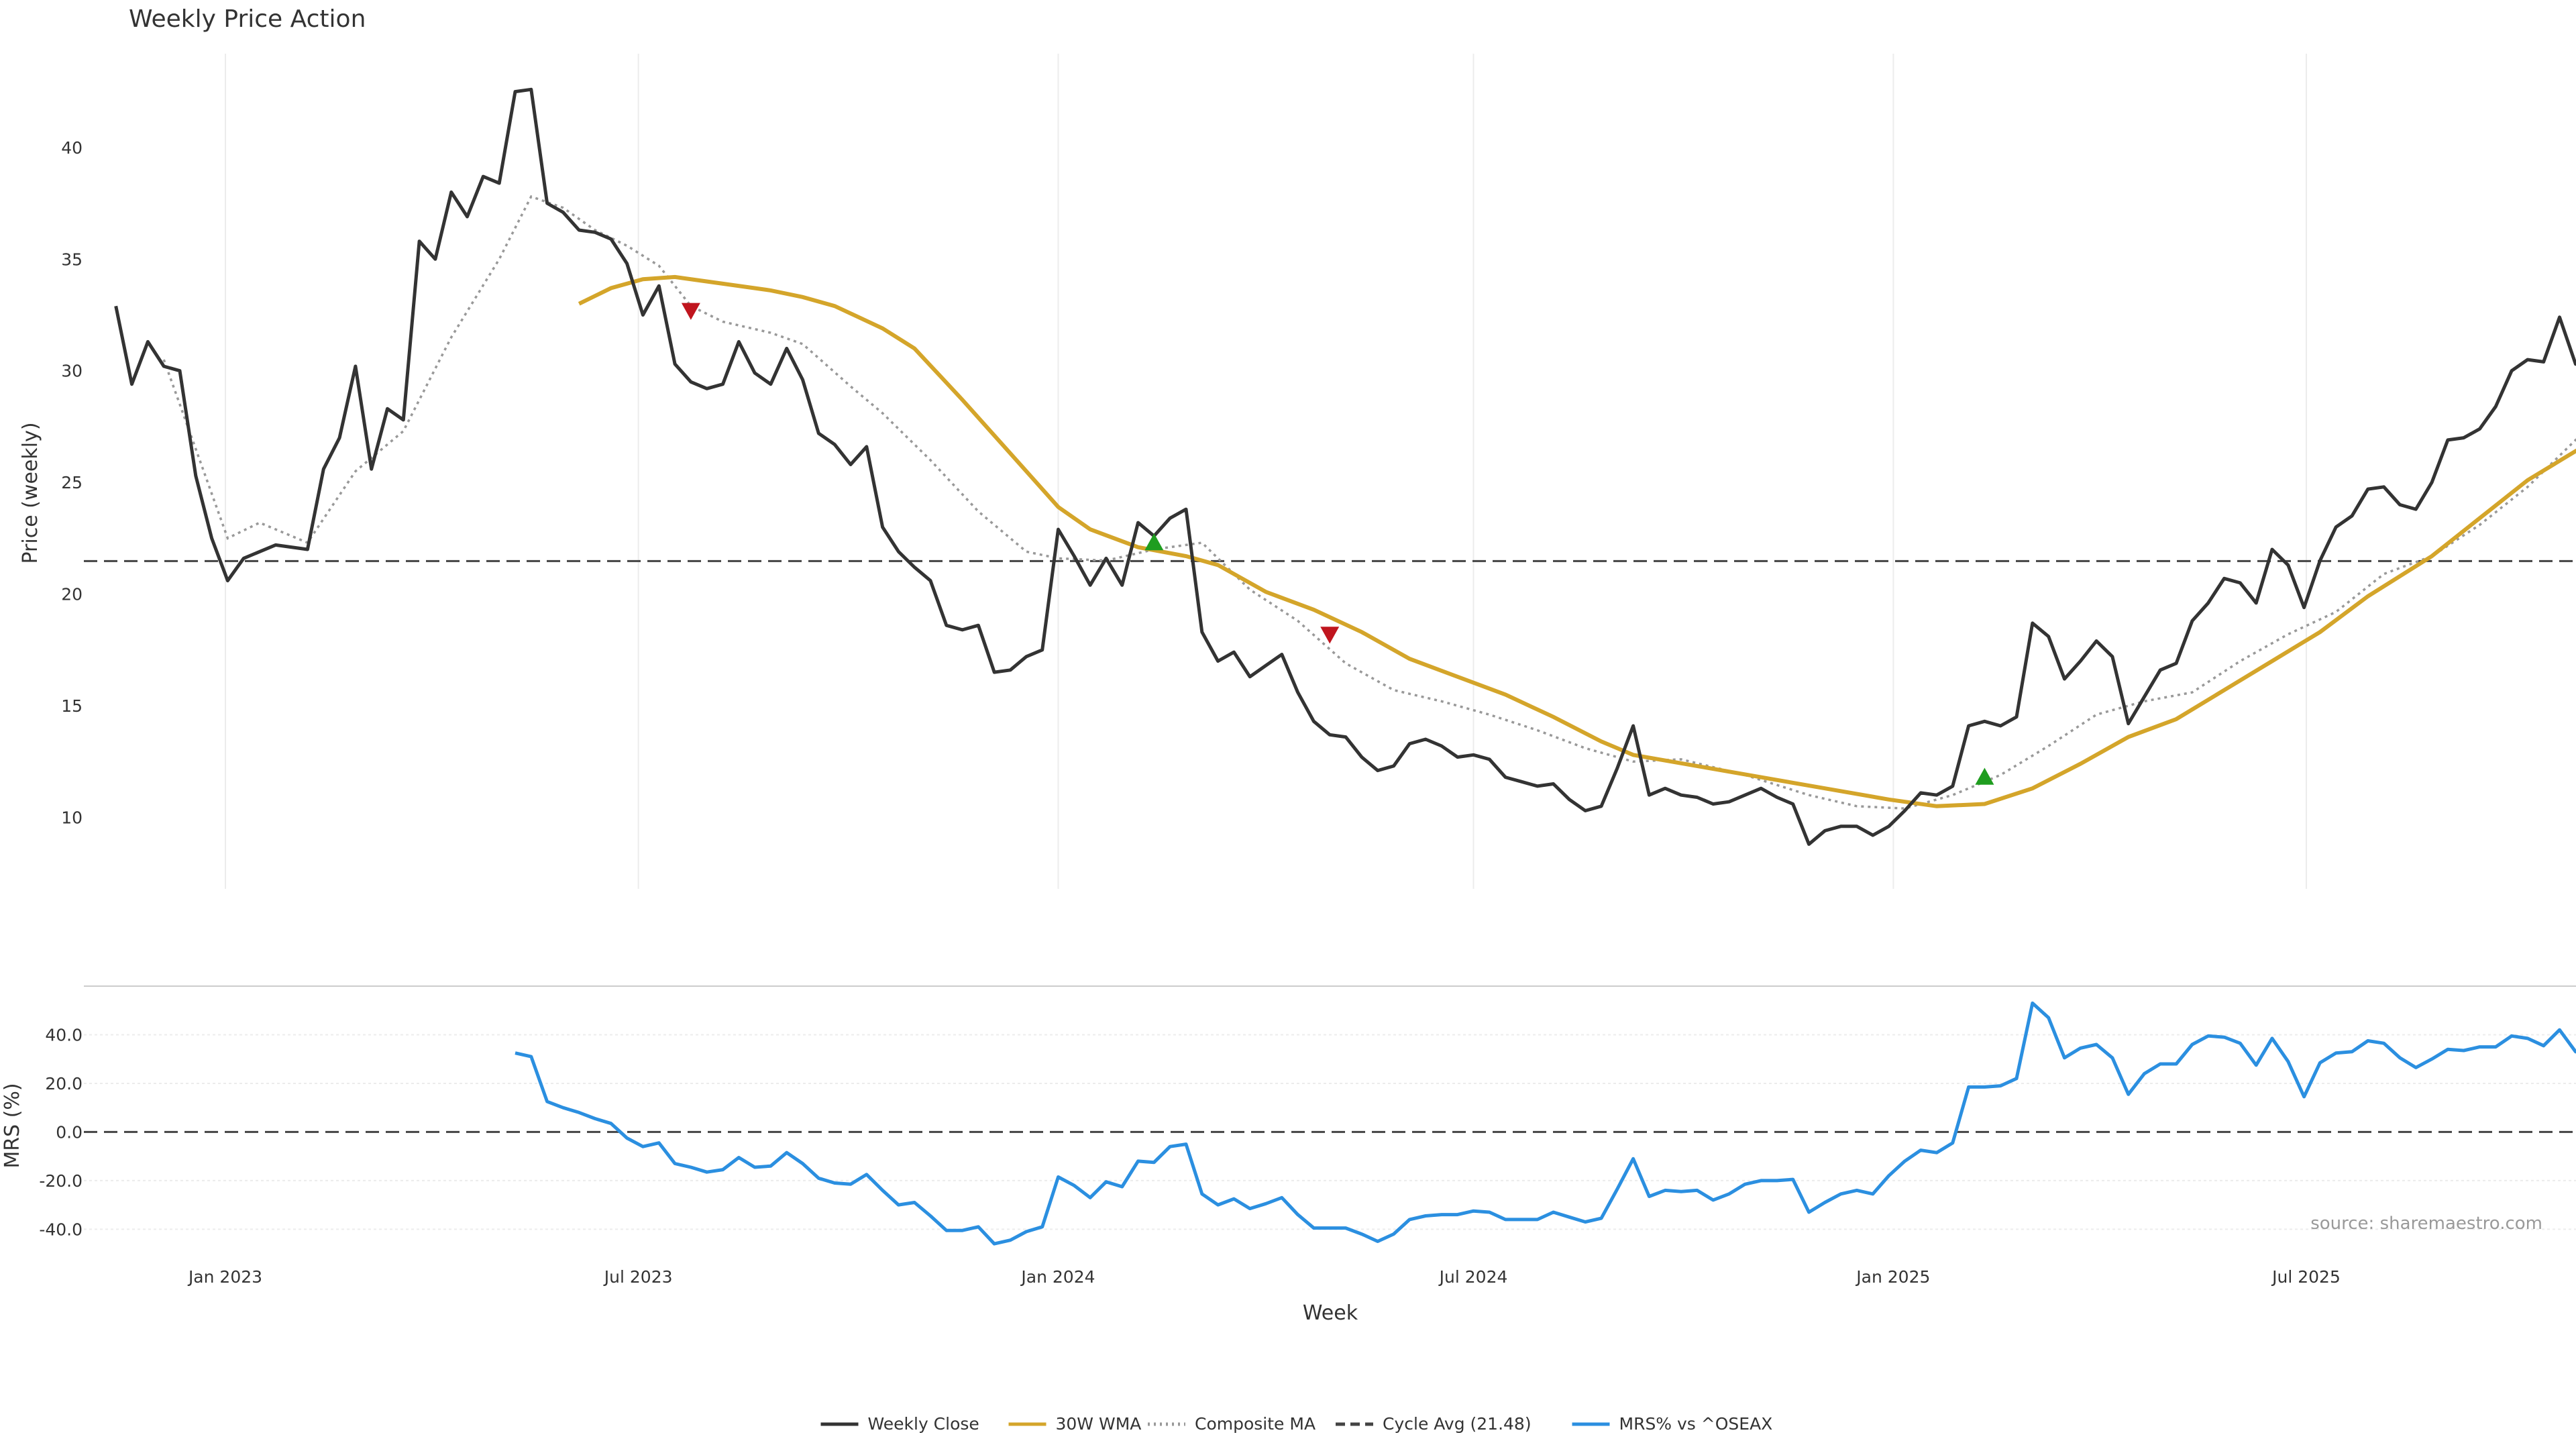 Image resolution: width=2576 pixels, height=1449 pixels. I want to click on price-y-tick-label: 35, so click(72, 259).